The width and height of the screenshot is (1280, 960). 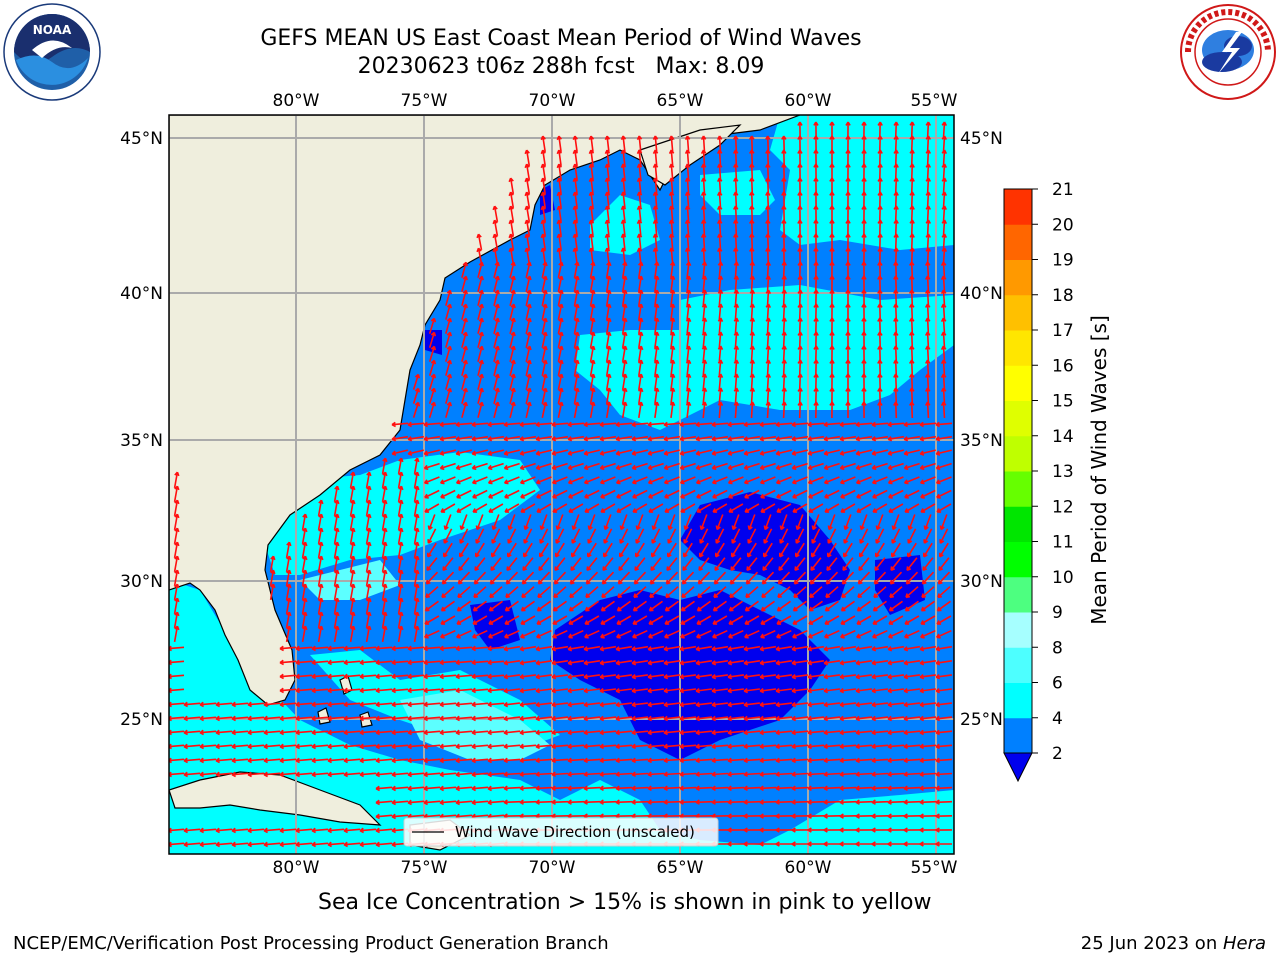 I want to click on nws-logo-icon, so click(x=1228, y=52).